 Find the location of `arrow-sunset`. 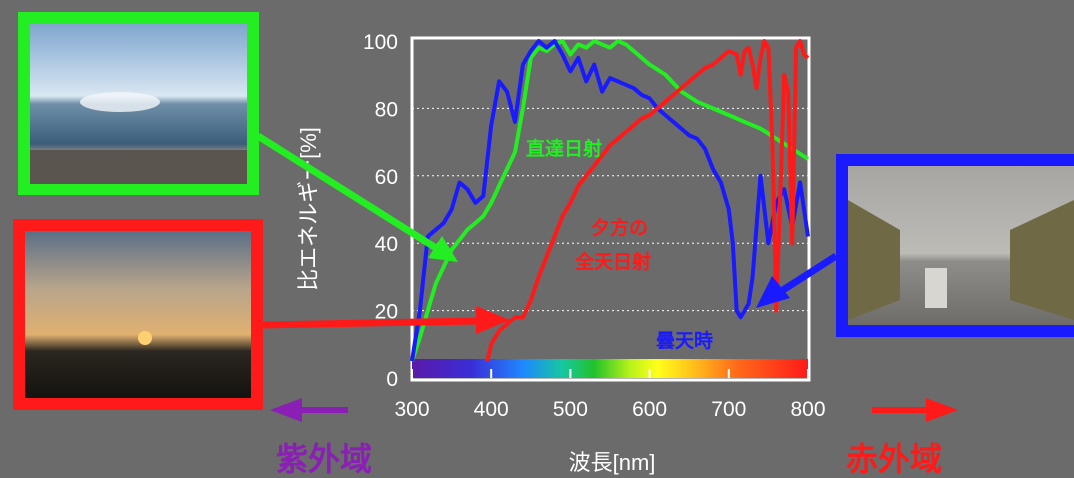

arrow-sunset is located at coordinates (386, 320).